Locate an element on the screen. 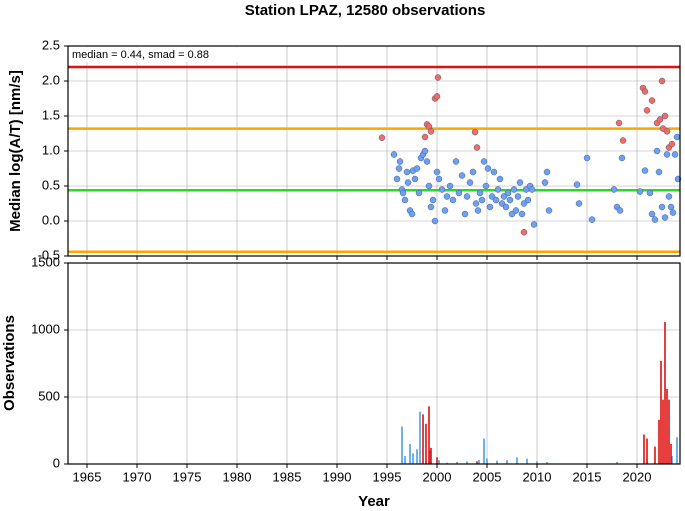  y-tick-label: 500 is located at coordinates (49, 395).